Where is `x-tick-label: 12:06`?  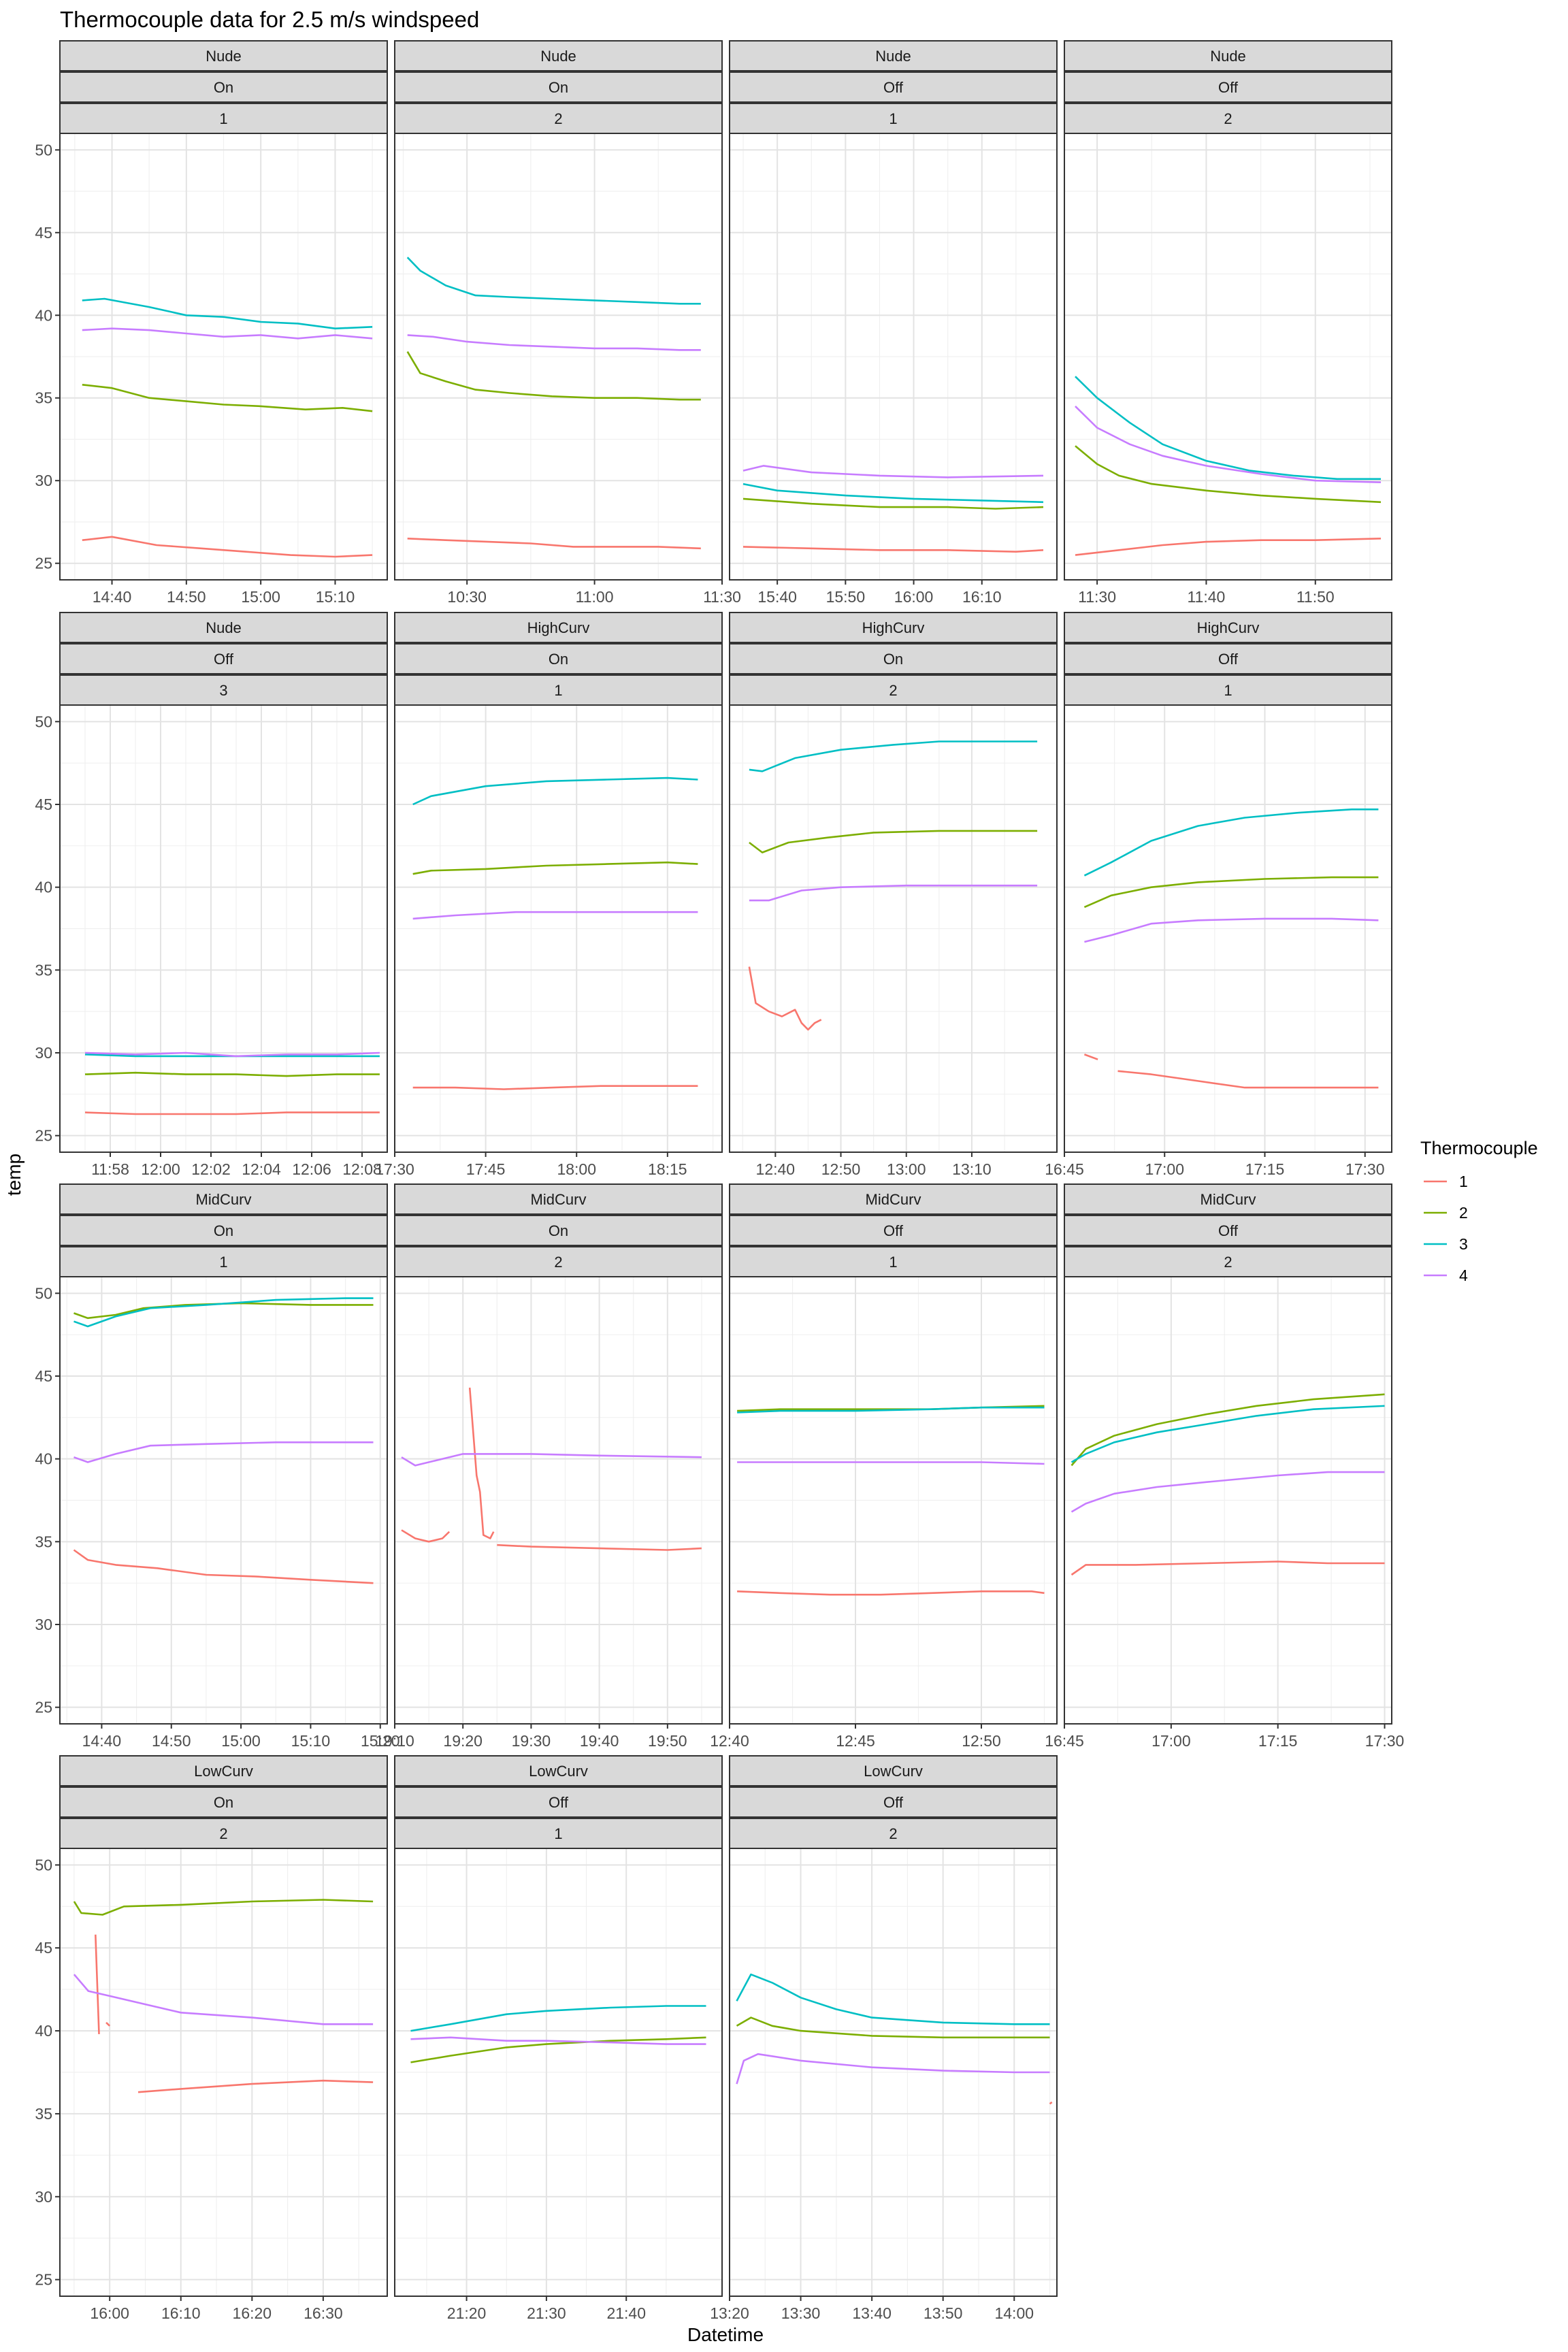
x-tick-label: 12:06 is located at coordinates (311, 1169).